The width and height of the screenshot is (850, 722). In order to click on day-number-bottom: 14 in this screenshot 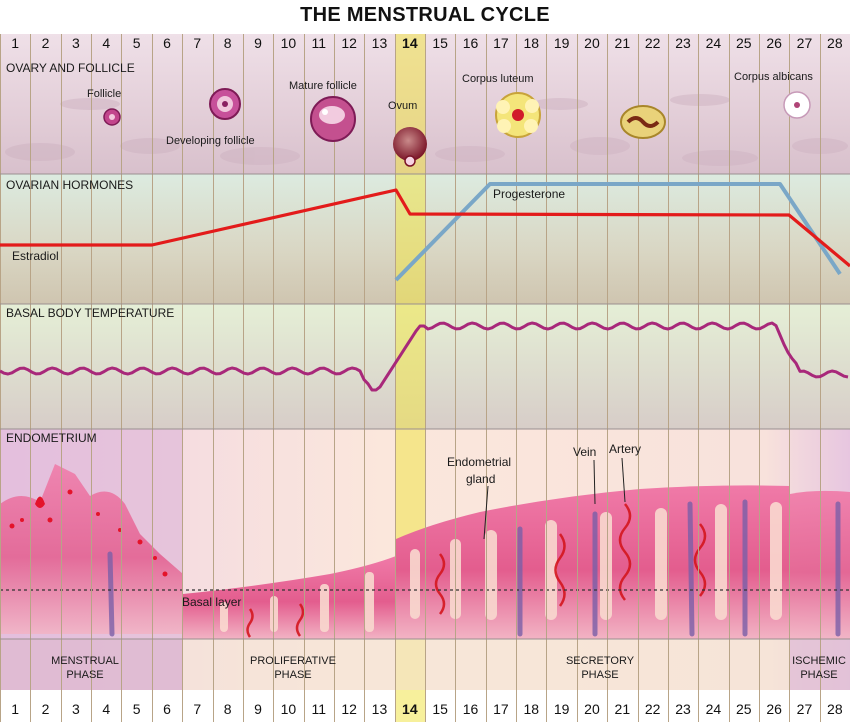, I will do `click(410, 709)`.